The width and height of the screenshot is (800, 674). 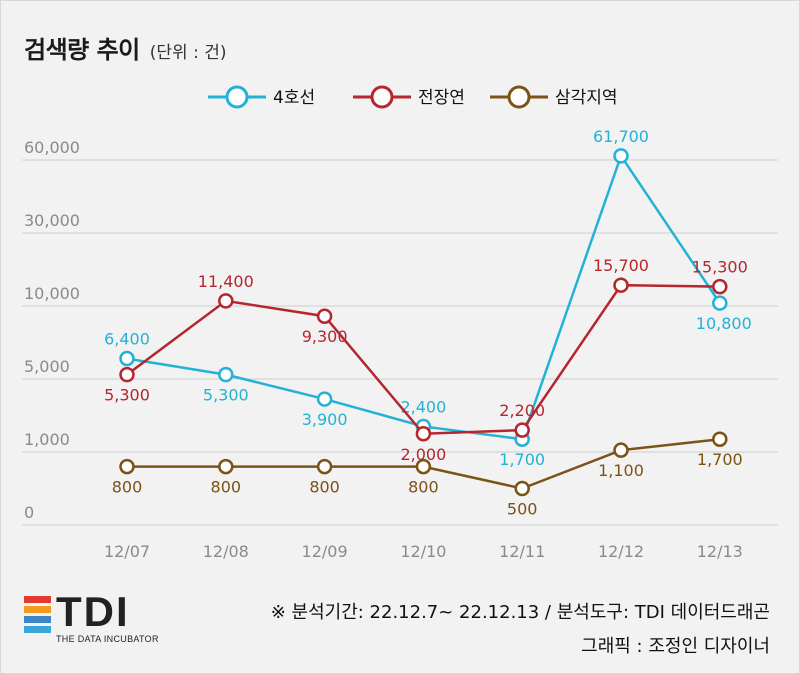 I want to click on y-tick-label: 30,000, so click(x=52, y=220).